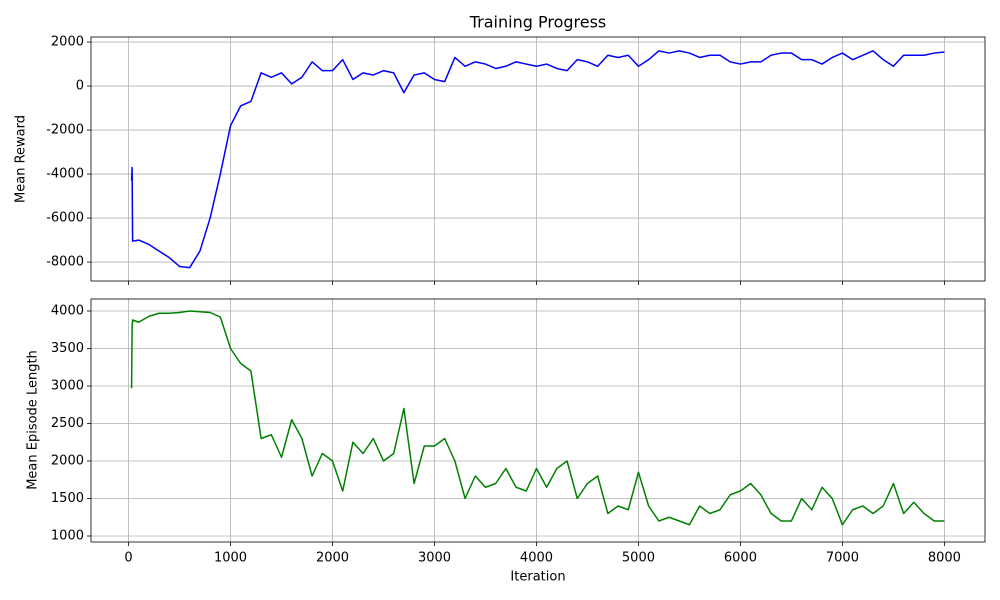  Describe the element at coordinates (67, 498) in the screenshot. I see `y-tick-label: 1500` at that location.